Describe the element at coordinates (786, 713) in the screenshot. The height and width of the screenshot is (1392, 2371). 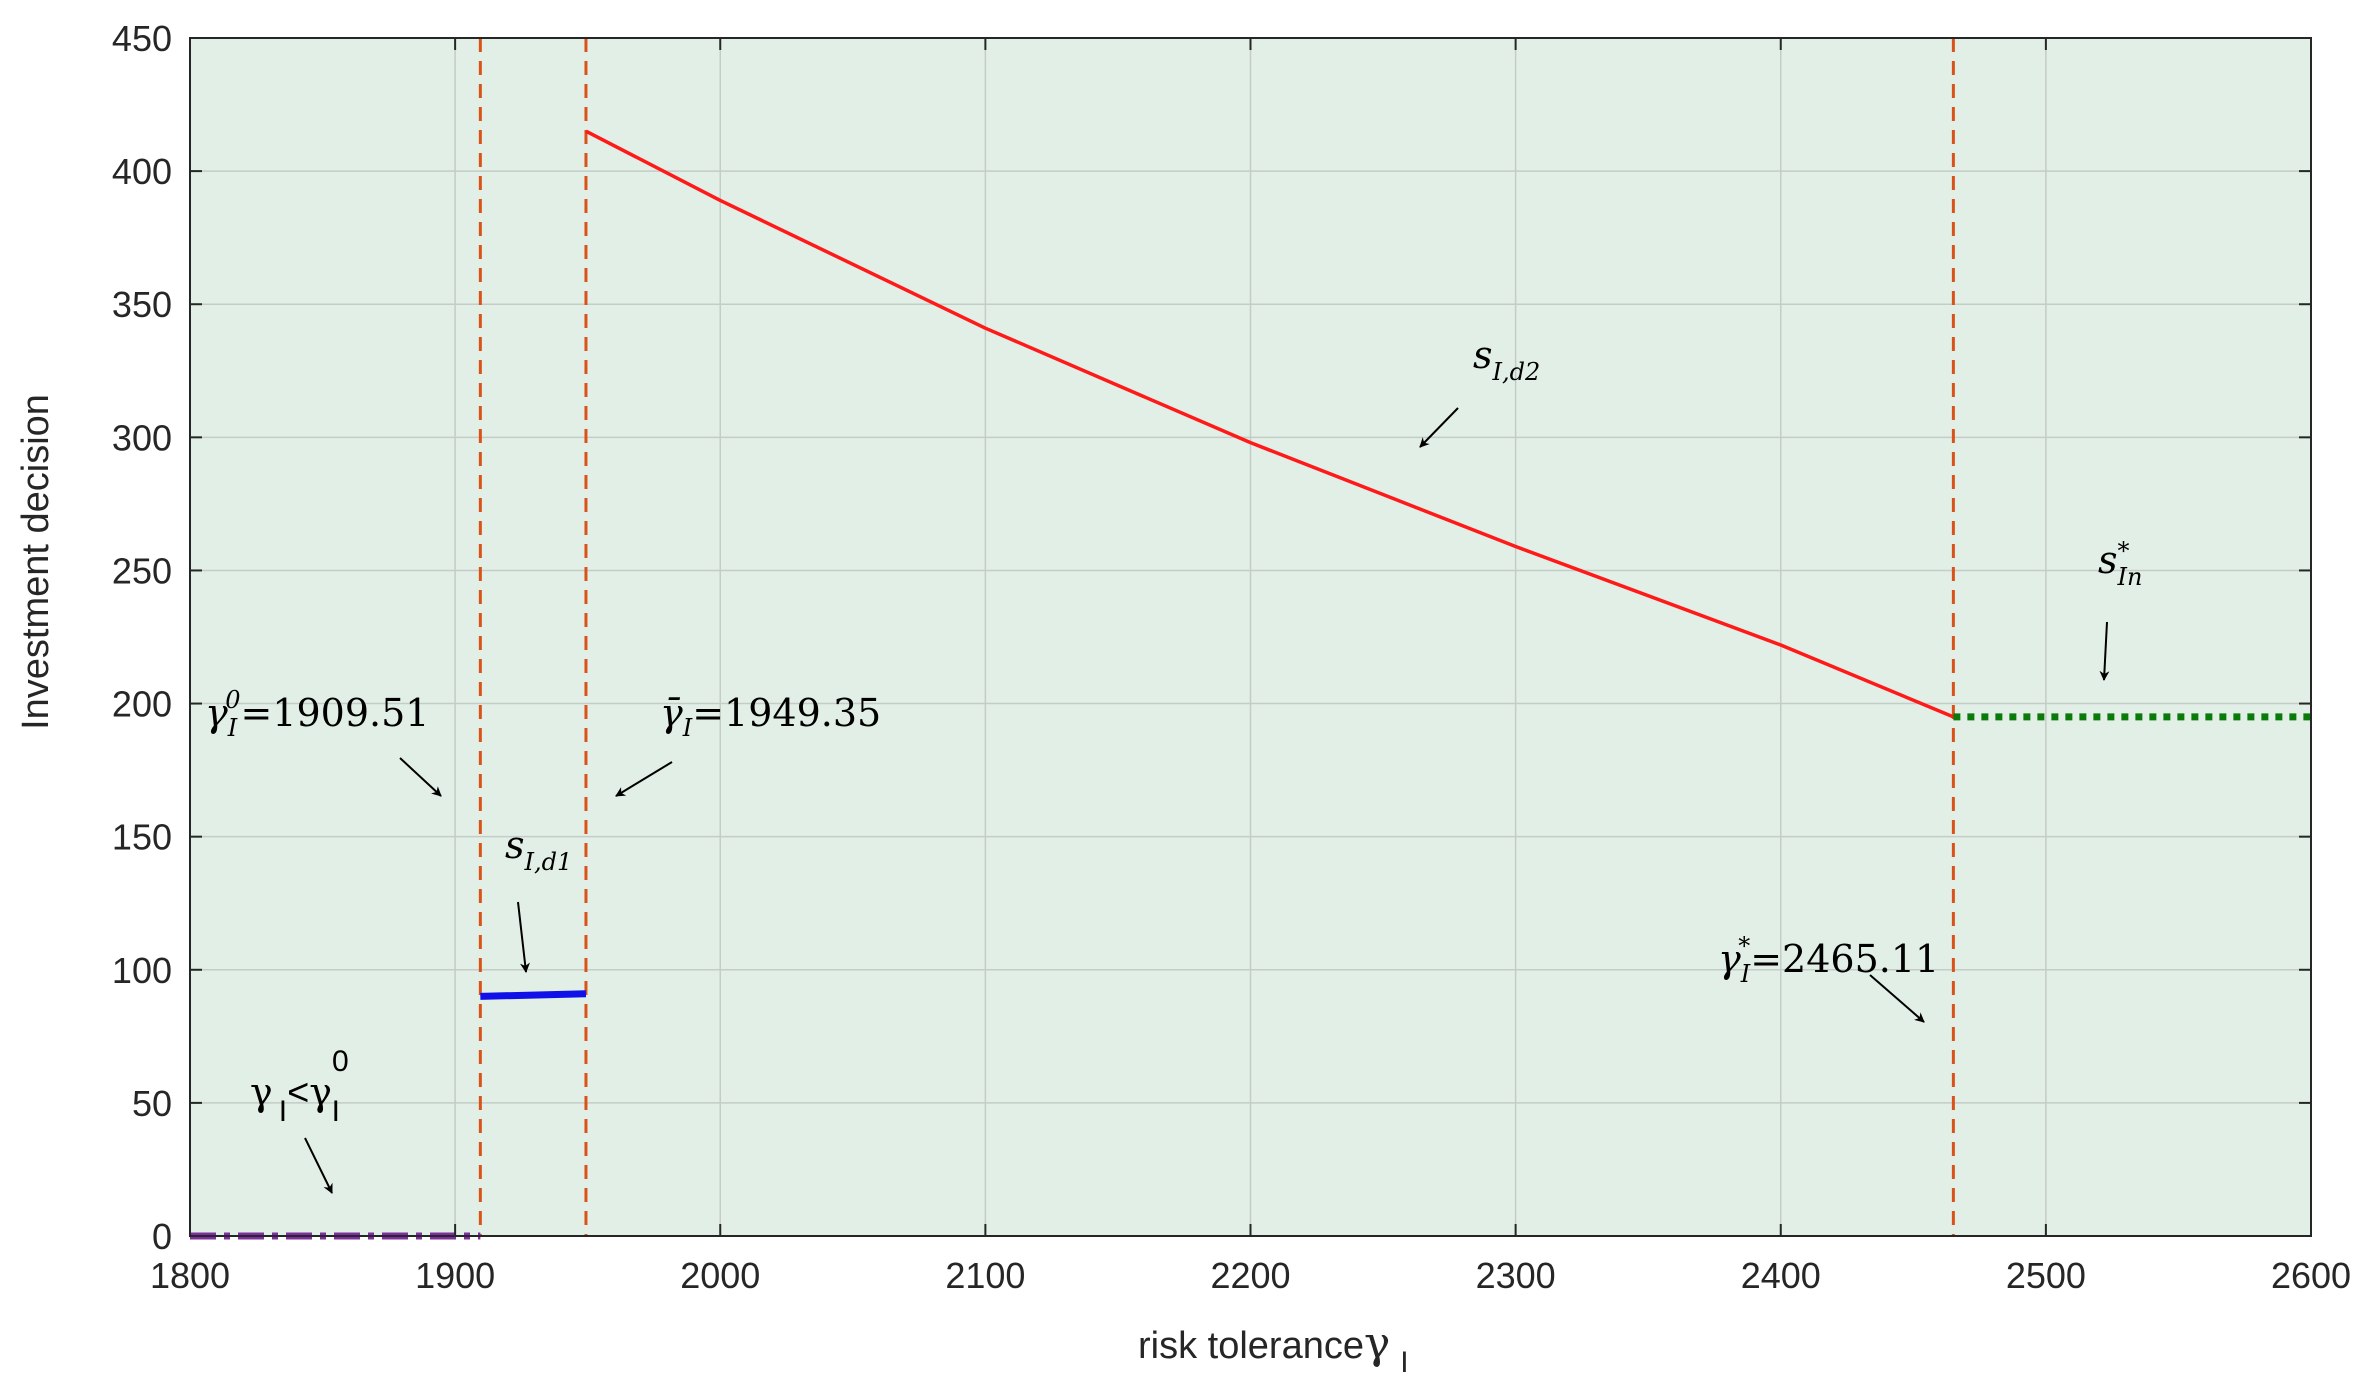
I see `gammabar-value: =1949.35` at that location.